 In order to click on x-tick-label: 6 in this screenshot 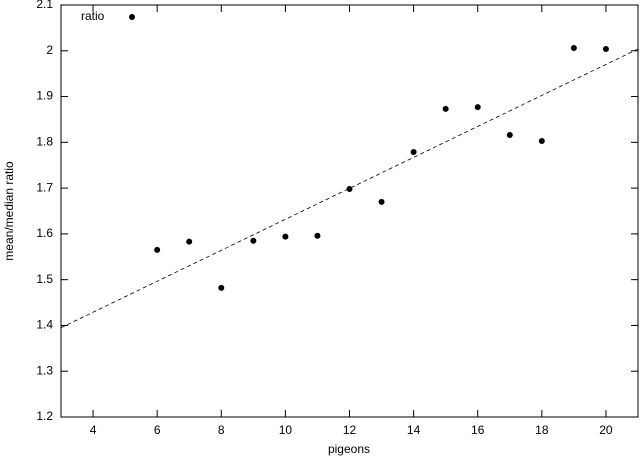, I will do `click(157, 430)`.